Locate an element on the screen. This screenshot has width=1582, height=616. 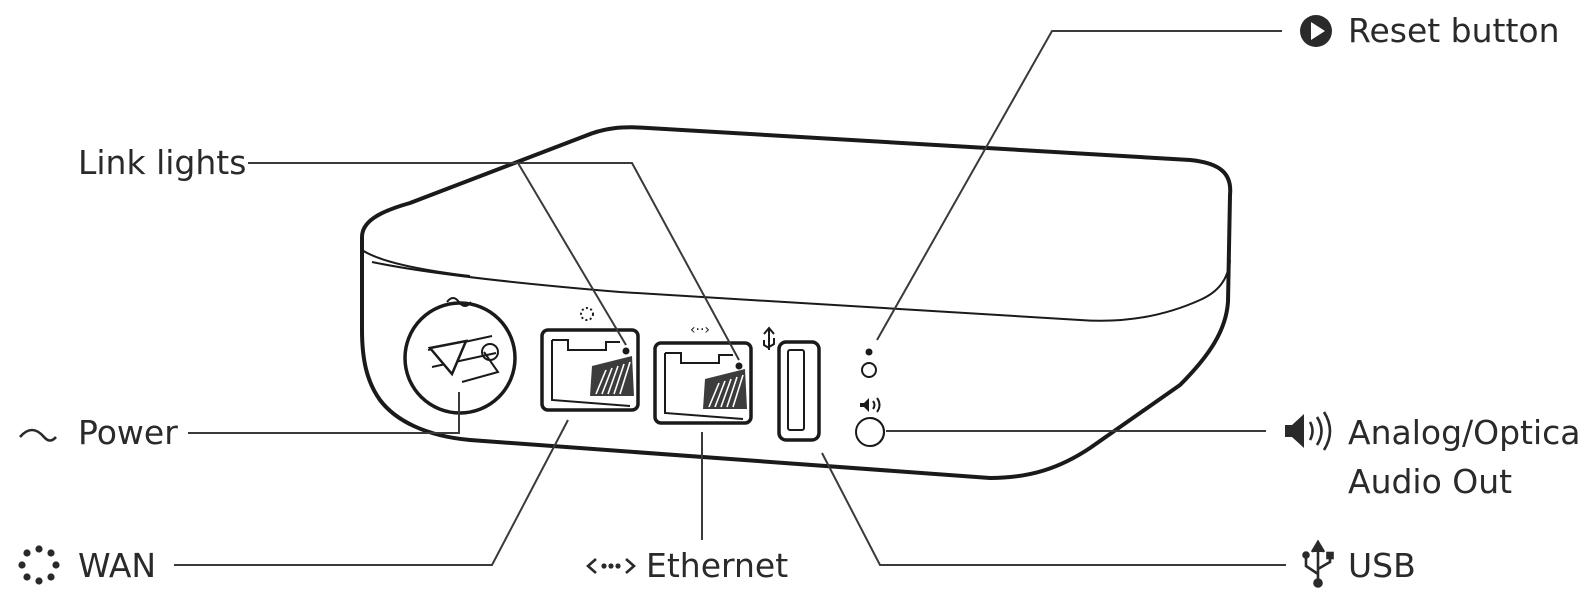
power-callout: Power is located at coordinates (98, 432).